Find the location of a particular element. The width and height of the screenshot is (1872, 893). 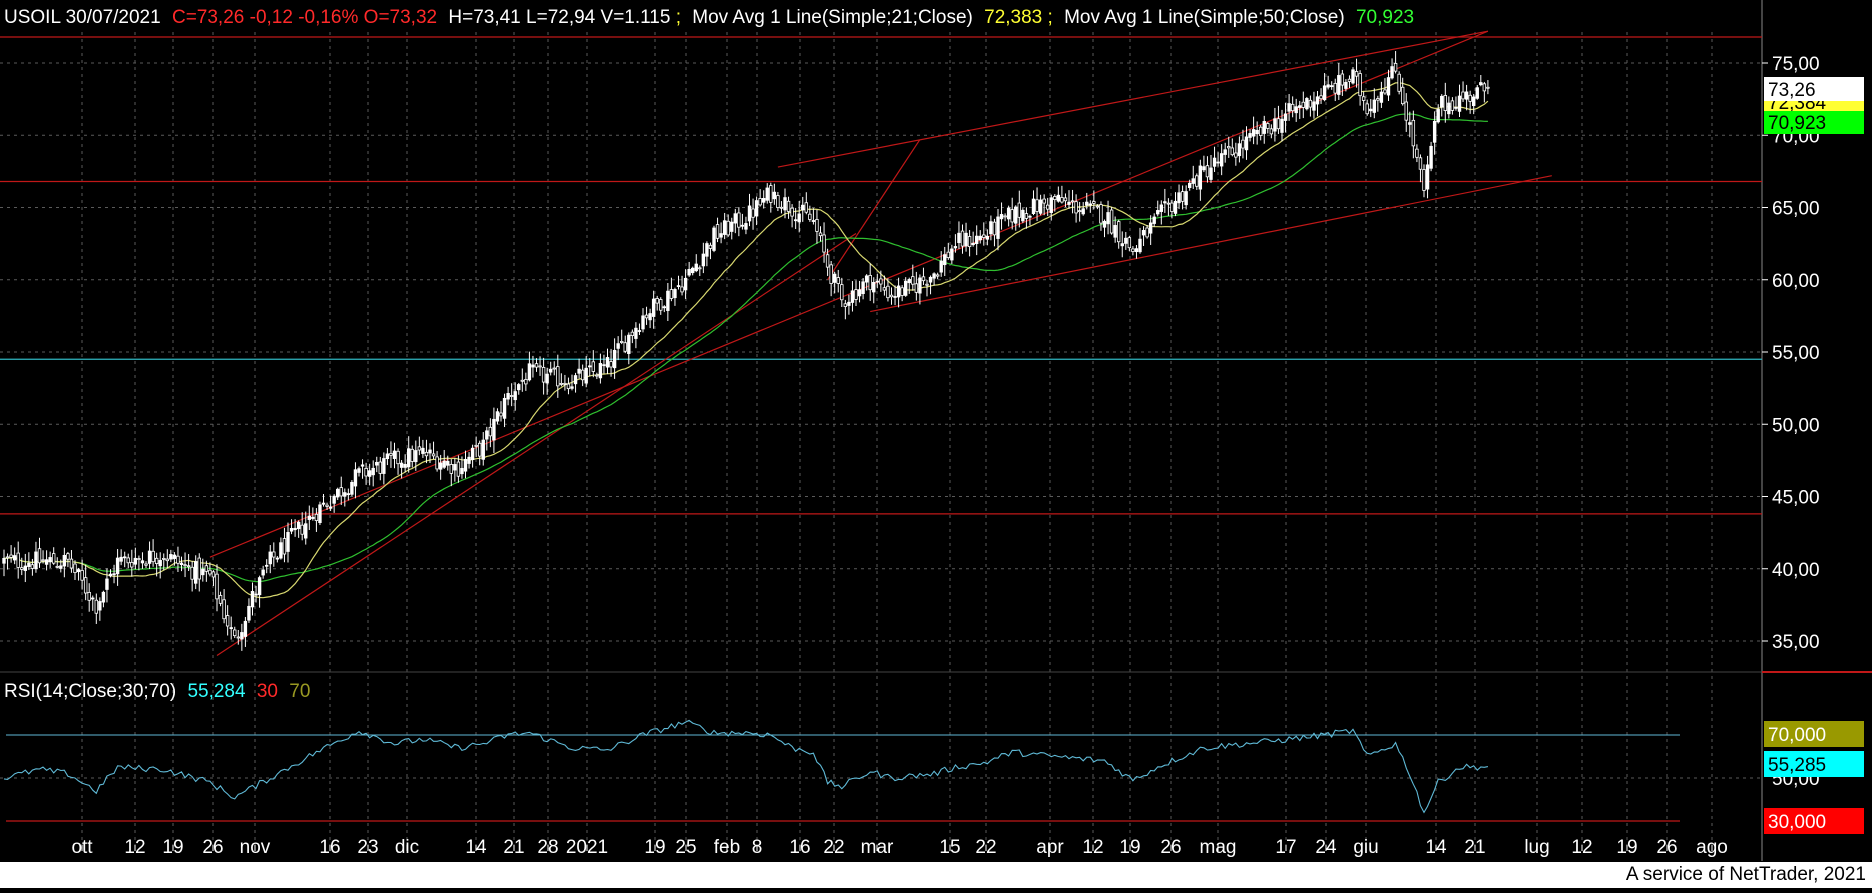

close-tag-bg is located at coordinates (1814, 89).